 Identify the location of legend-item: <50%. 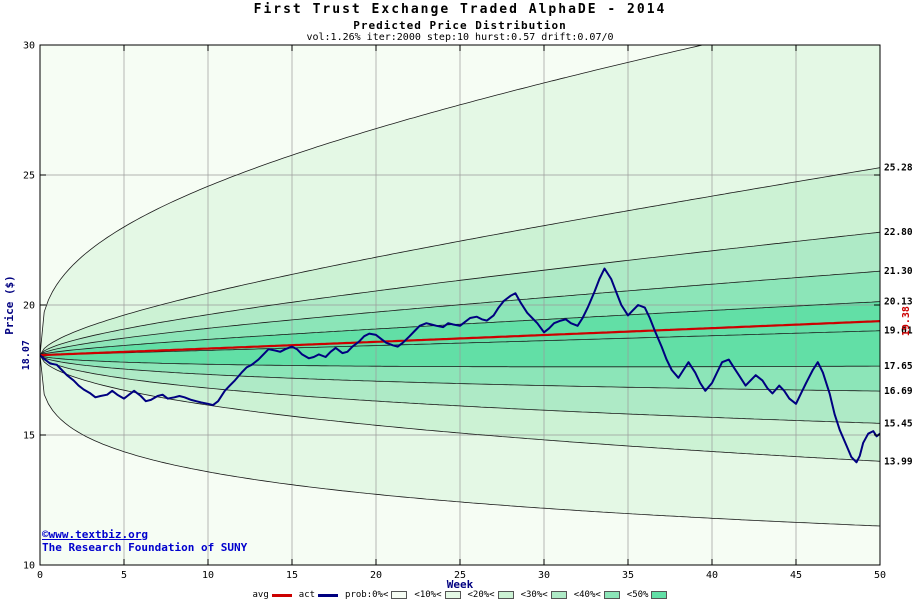
(647, 595).